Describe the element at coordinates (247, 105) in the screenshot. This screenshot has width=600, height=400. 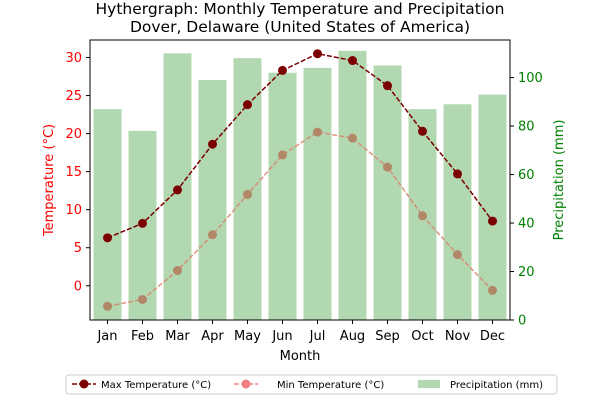
I see `max-temp-point-may` at that location.